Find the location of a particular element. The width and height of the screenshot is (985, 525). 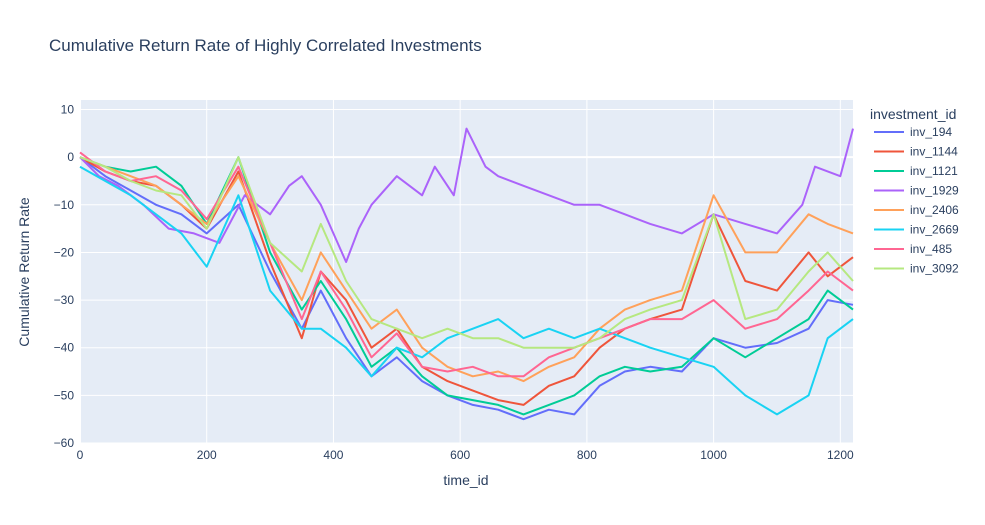

y-tick-label: 10 is located at coordinates (68, 110).